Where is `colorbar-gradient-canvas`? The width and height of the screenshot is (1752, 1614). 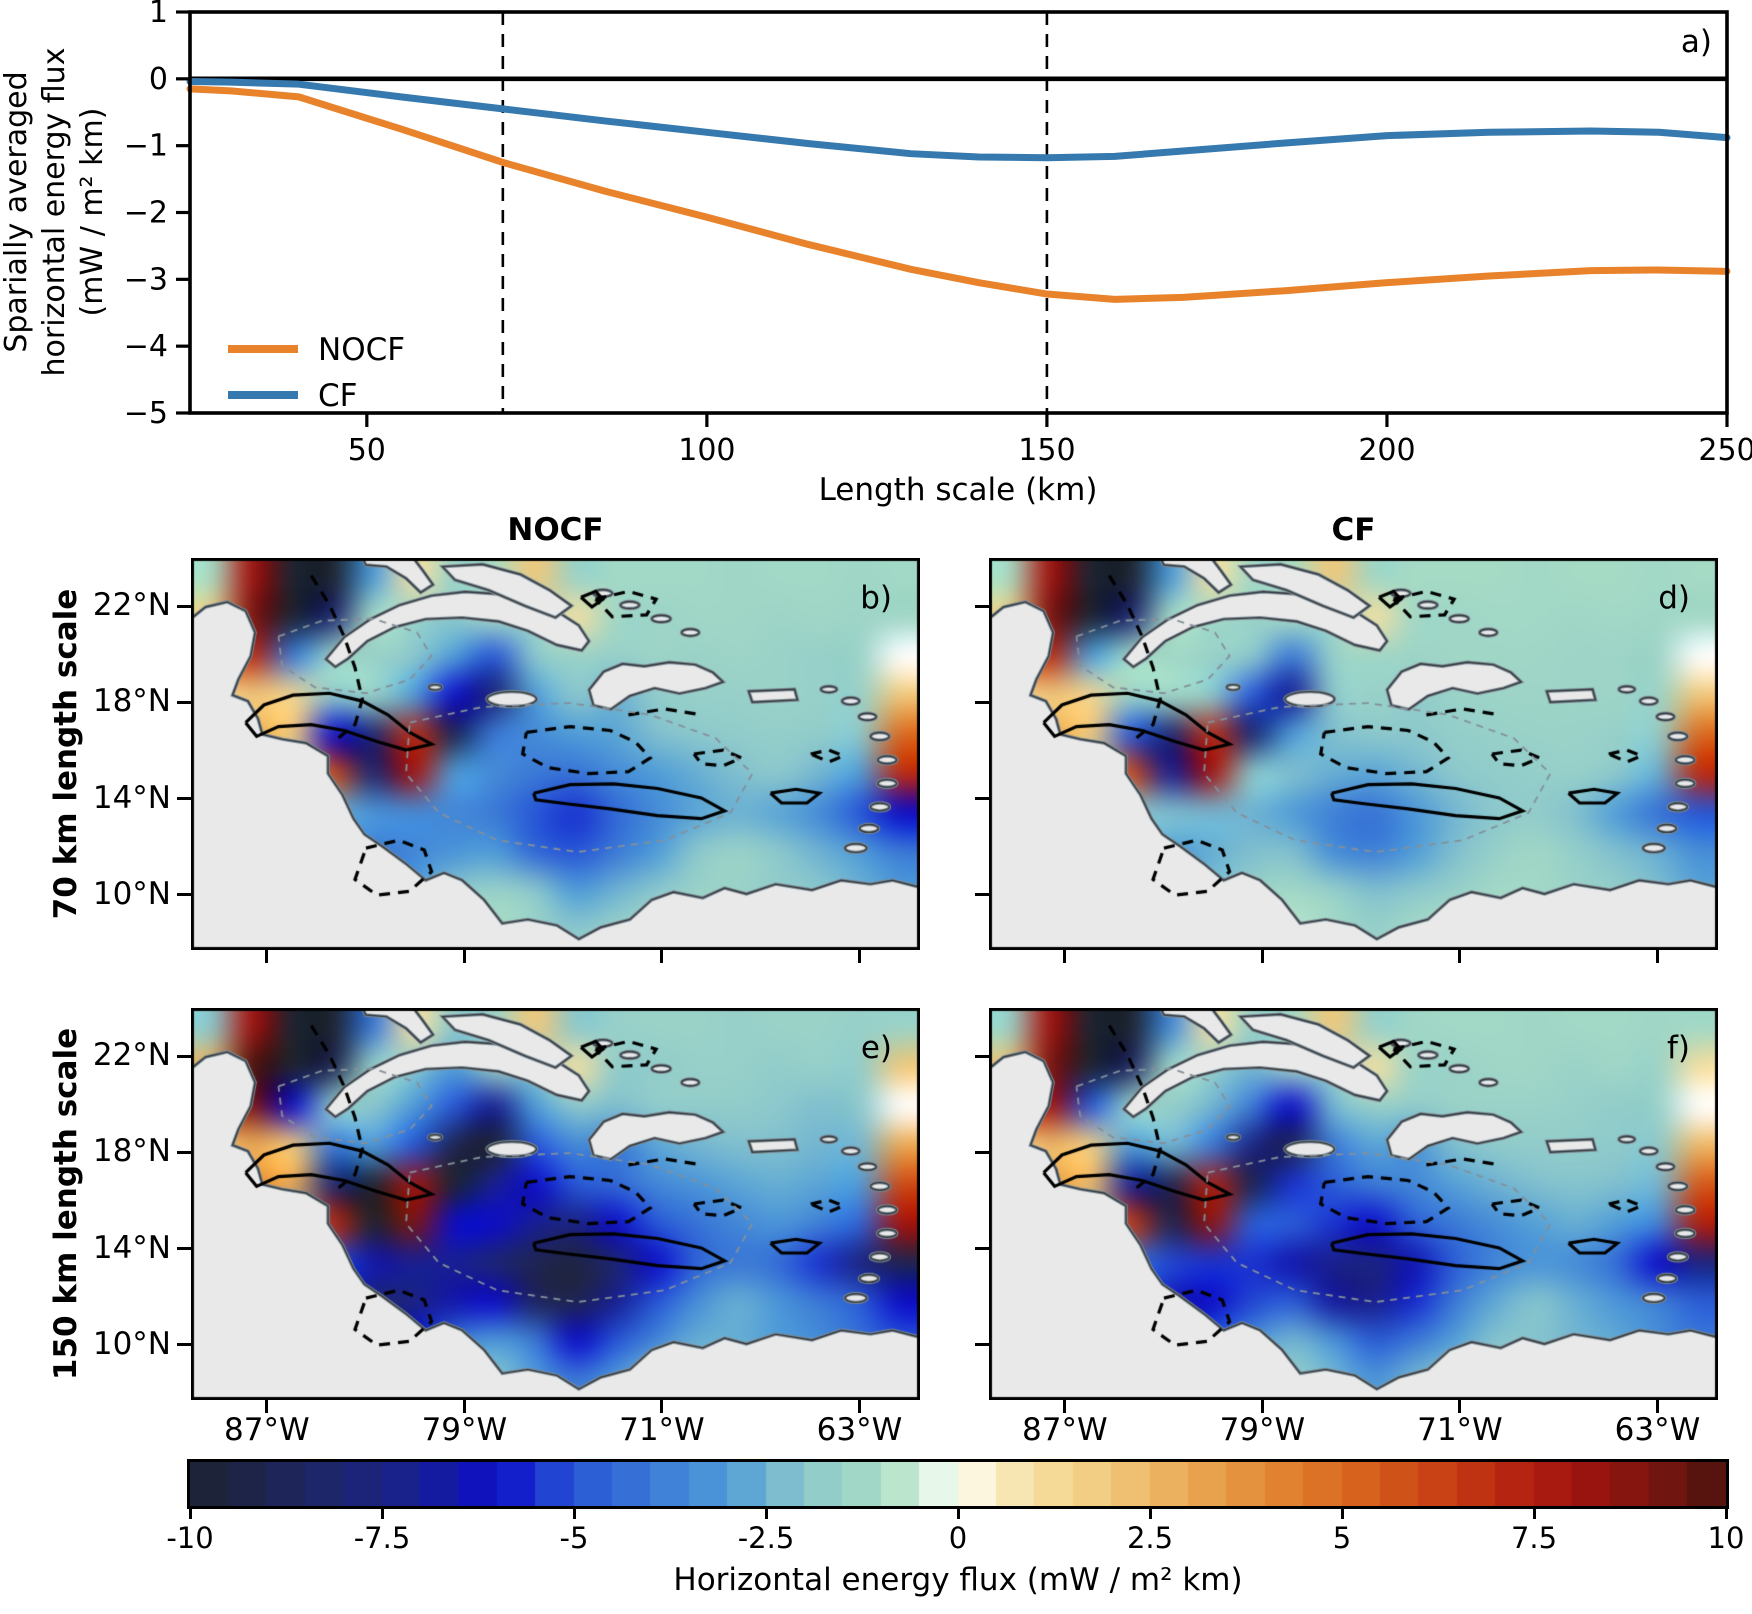 colorbar-gradient-canvas is located at coordinates (958, 1484).